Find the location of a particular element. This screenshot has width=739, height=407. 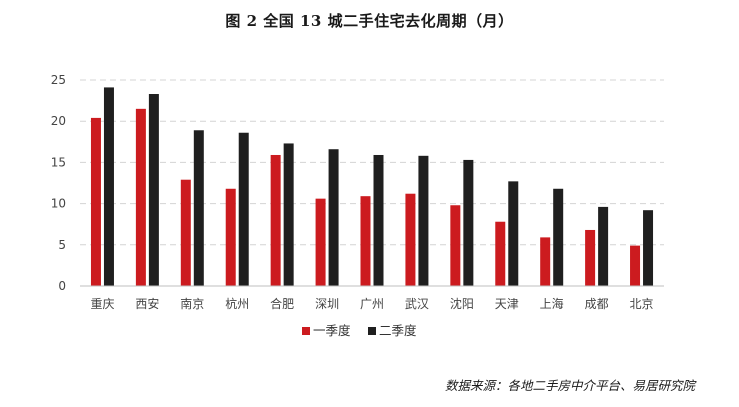

x-tick-label: 上海 is located at coordinates (552, 303).